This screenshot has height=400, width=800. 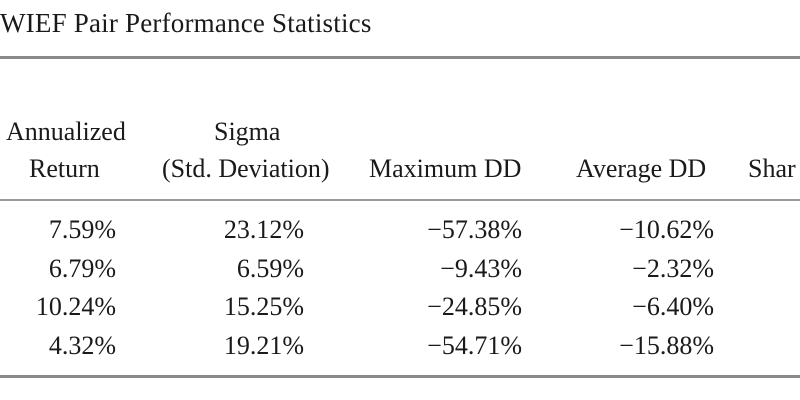 What do you see at coordinates (474, 345) in the screenshot?
I see `cell-max-dd: −54.71%` at bounding box center [474, 345].